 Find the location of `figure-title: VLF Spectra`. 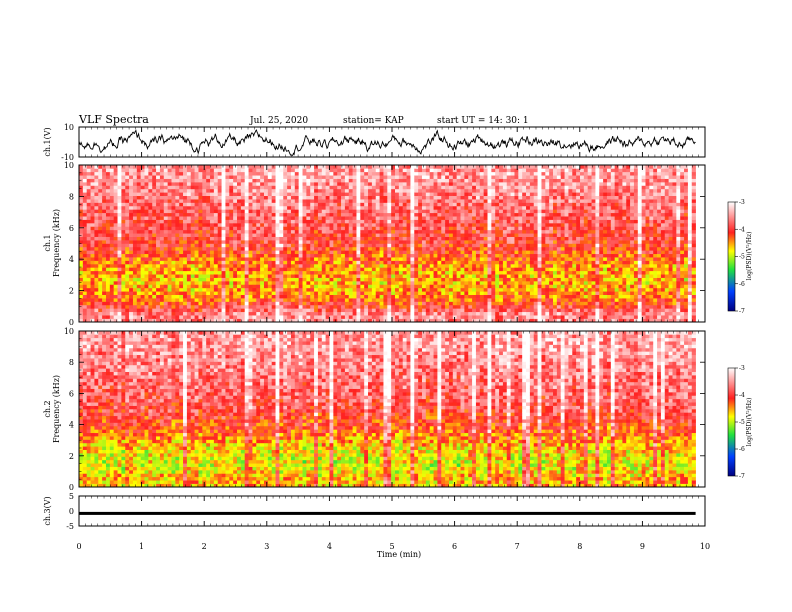

figure-title: VLF Spectra is located at coordinates (113, 119).